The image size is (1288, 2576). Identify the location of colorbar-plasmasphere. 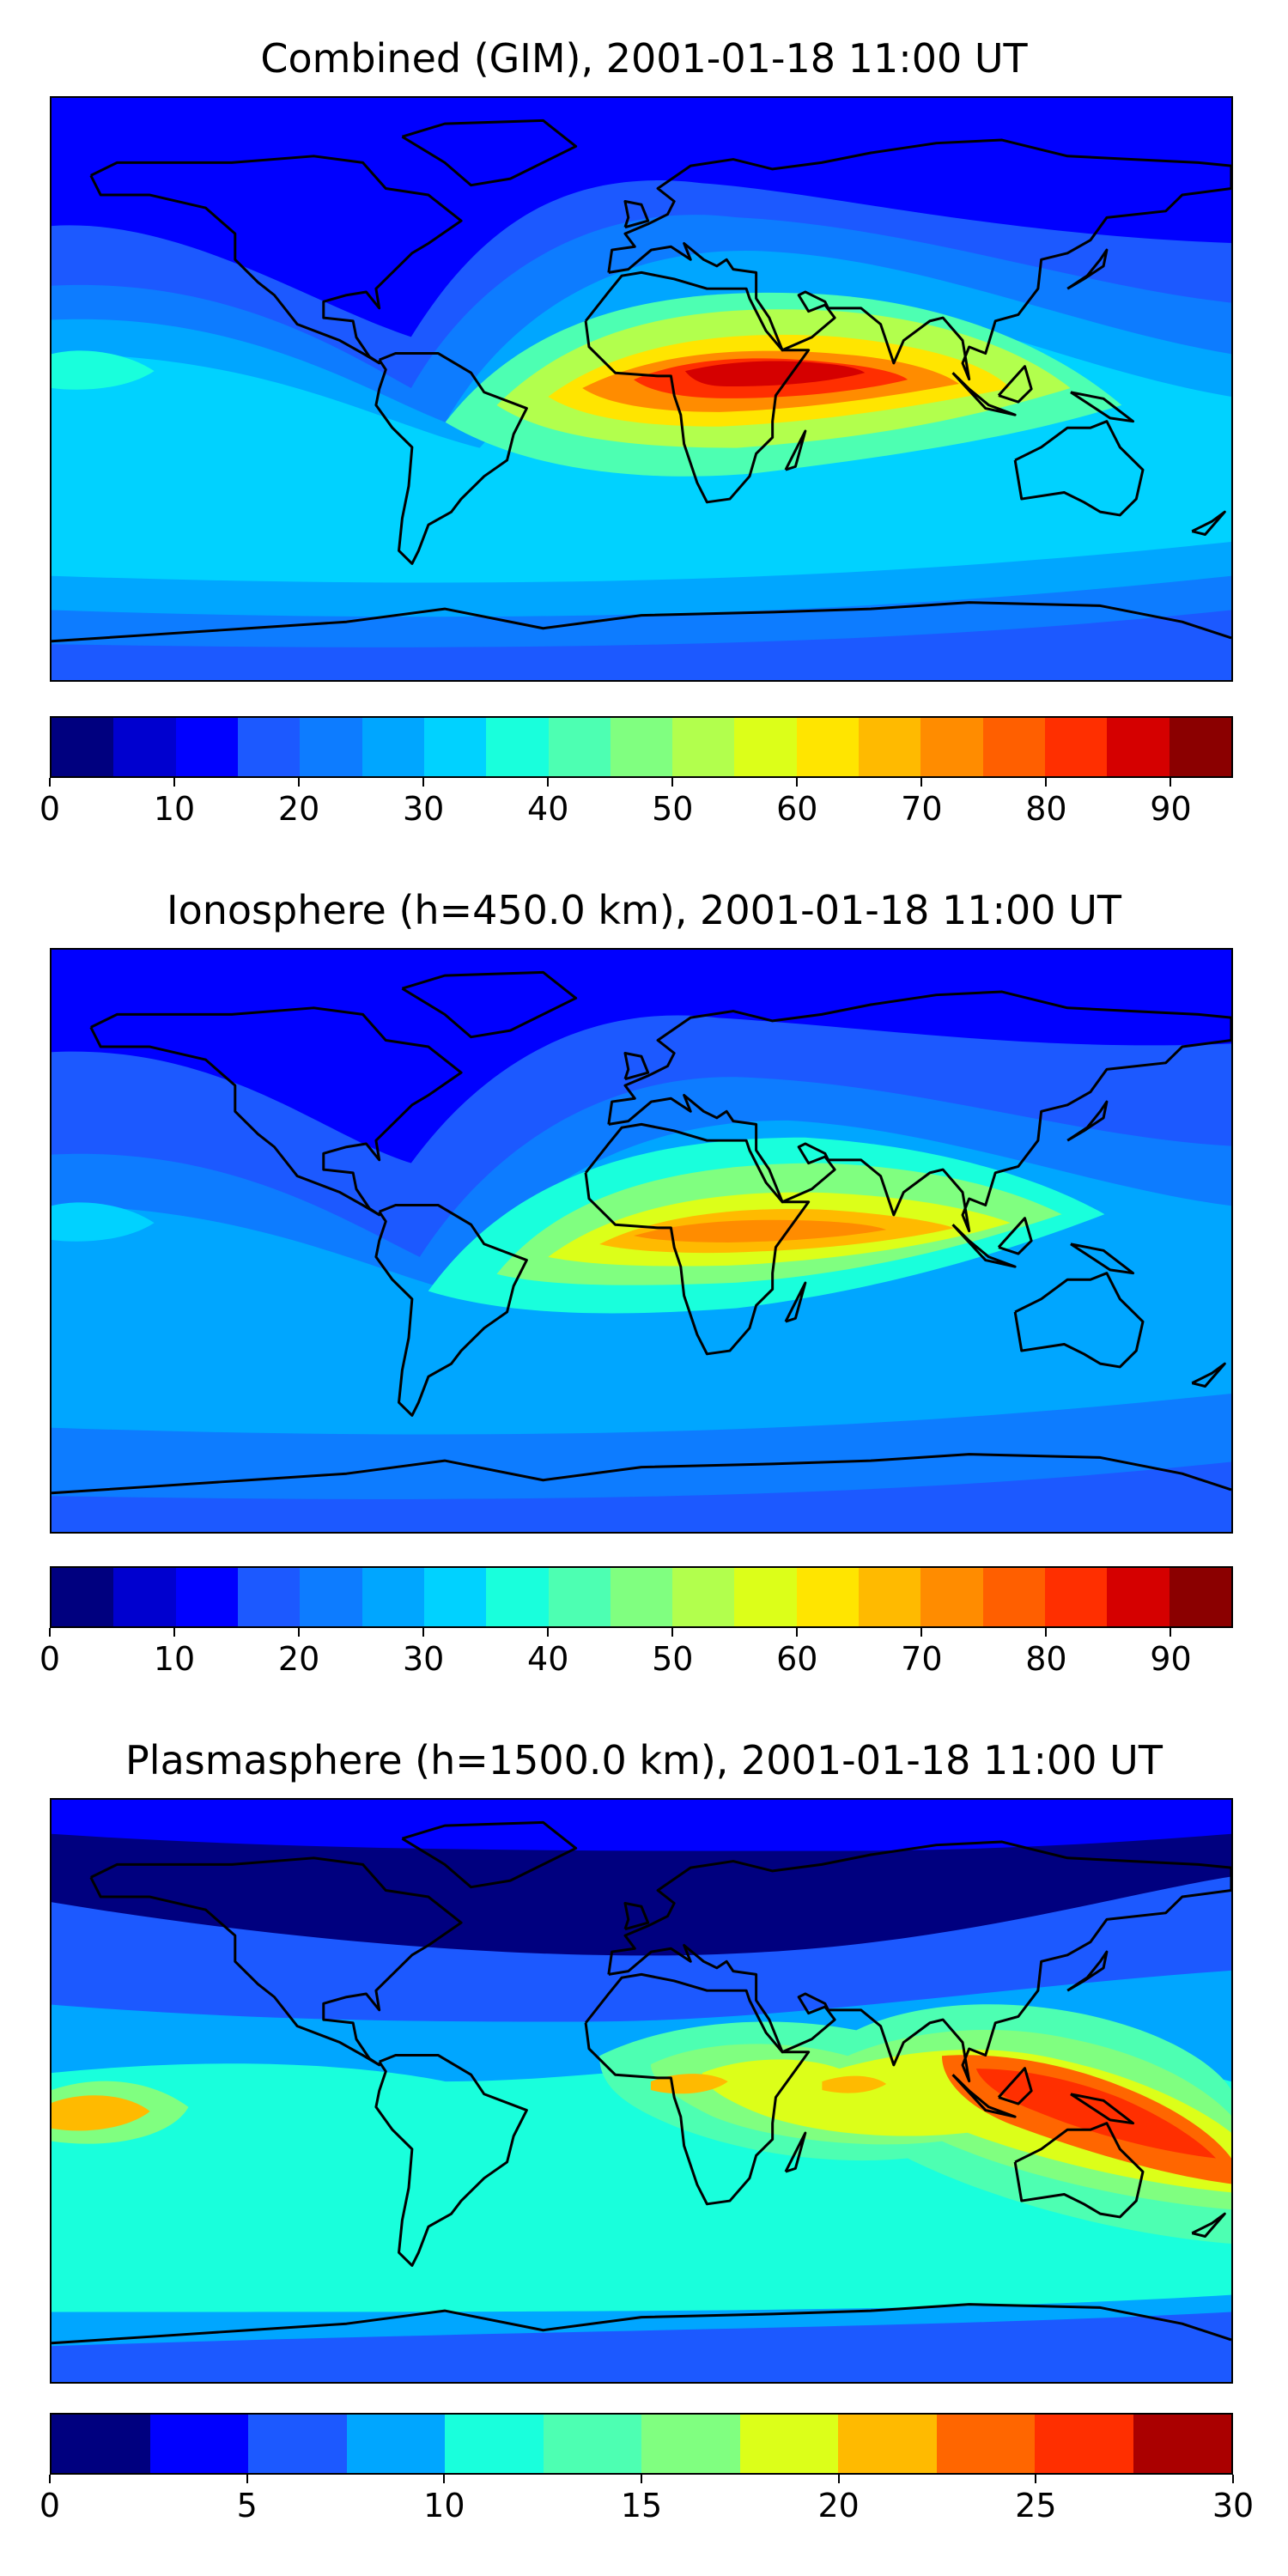
(641, 2444).